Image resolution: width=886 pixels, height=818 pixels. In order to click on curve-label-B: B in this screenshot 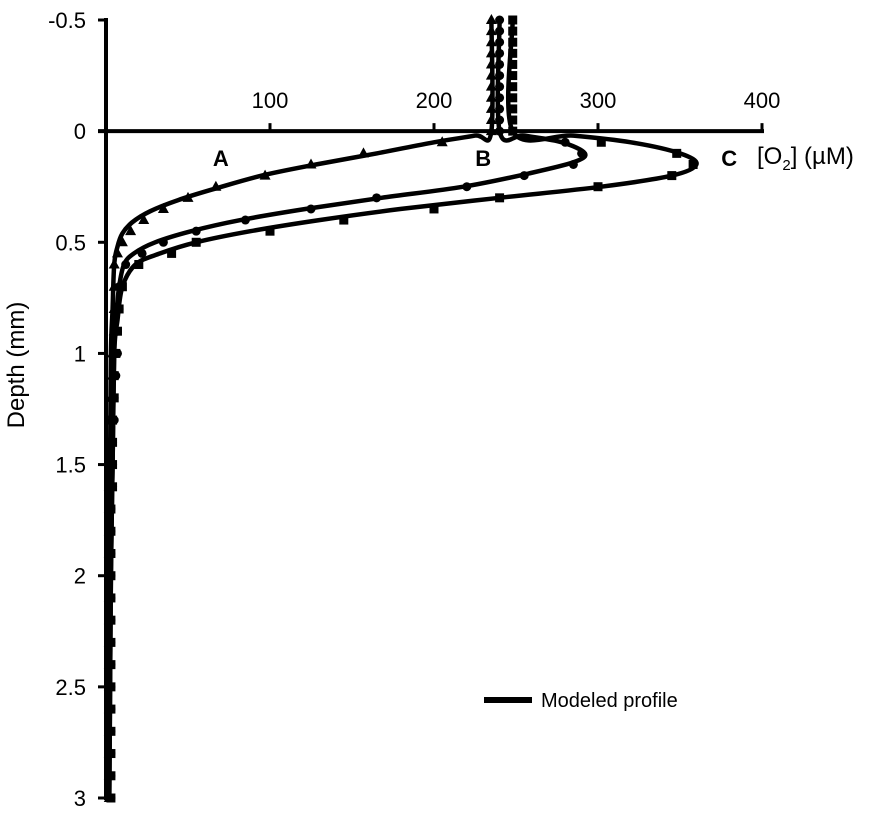, I will do `click(483, 158)`.